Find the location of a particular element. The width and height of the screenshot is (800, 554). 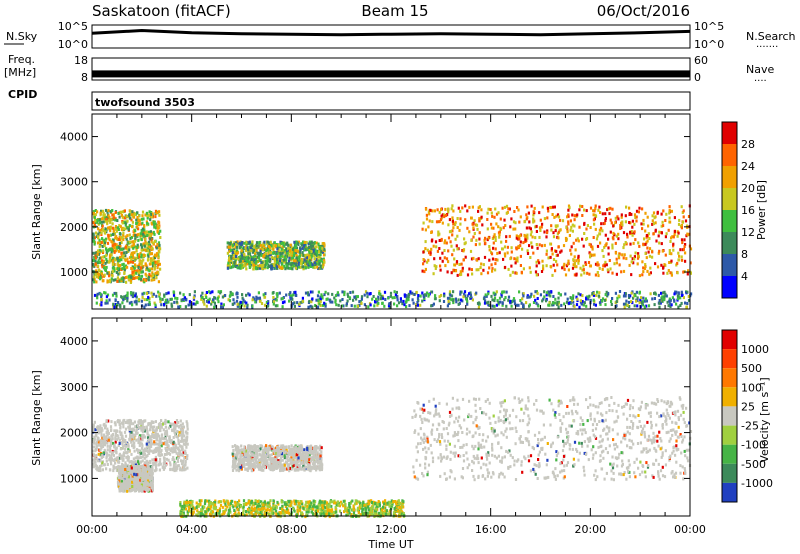

power-colorbar-tick: 24 is located at coordinates (748, 166).